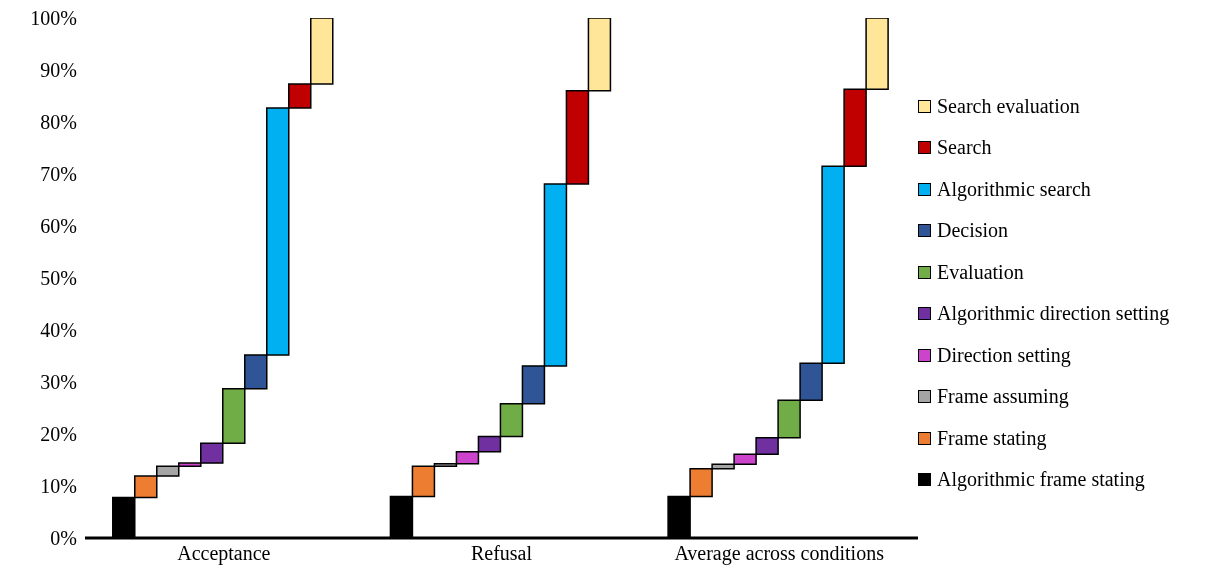 This screenshot has width=1231, height=581. I want to click on legend-label: Direction setting, so click(1004, 355).